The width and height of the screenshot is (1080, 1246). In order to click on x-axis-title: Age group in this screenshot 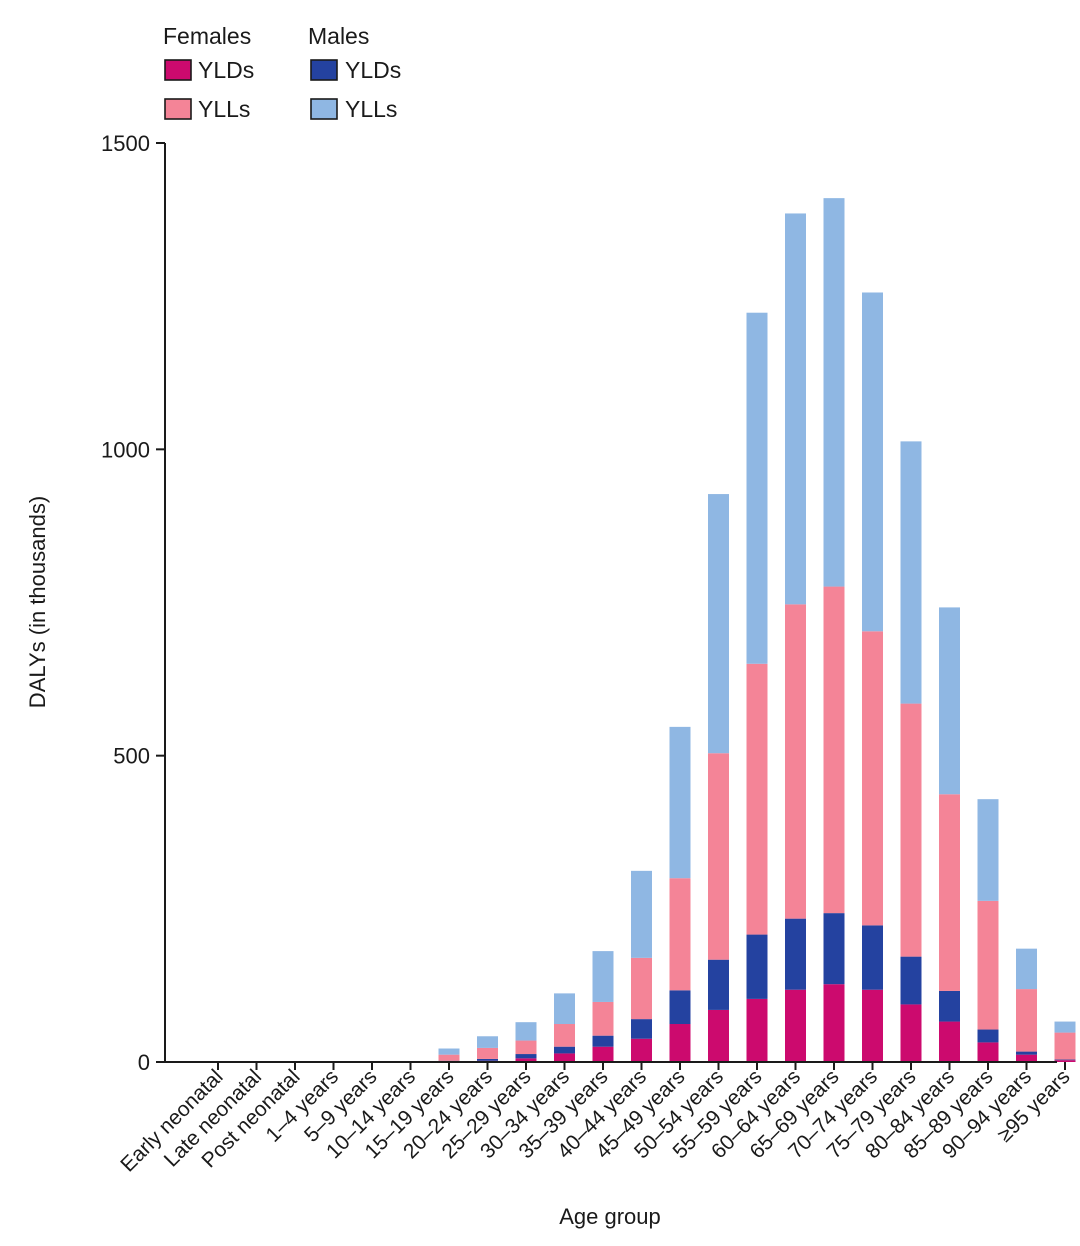, I will do `click(610, 1216)`.